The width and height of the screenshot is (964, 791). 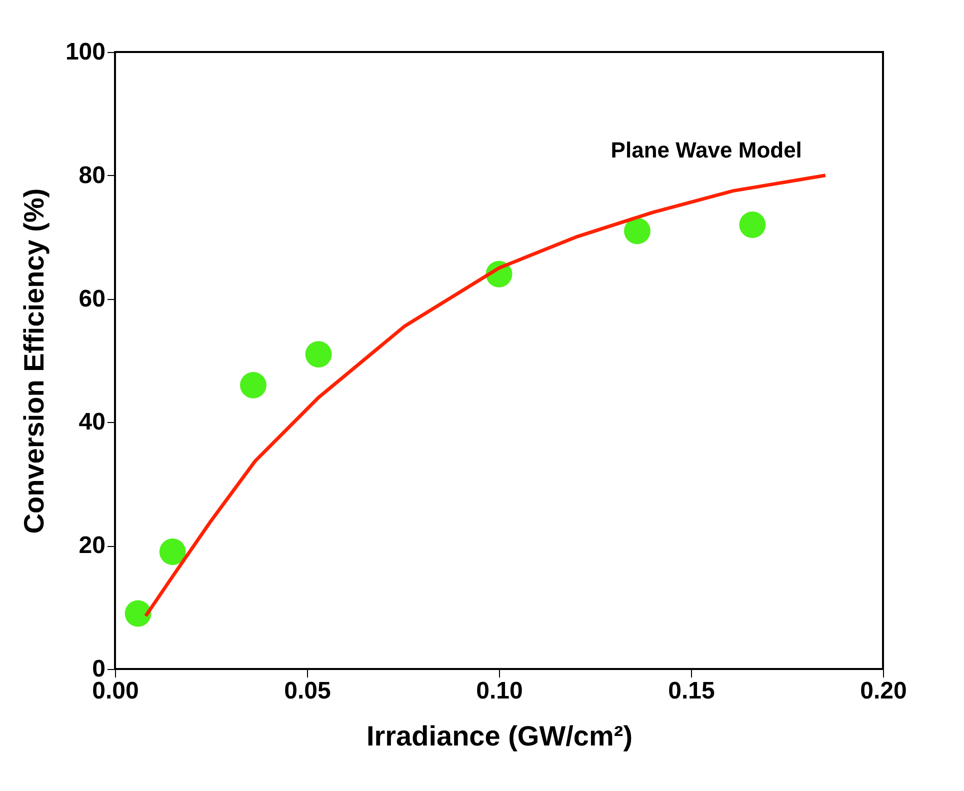 What do you see at coordinates (883, 691) in the screenshot?
I see `x-tick-label: 0.20` at bounding box center [883, 691].